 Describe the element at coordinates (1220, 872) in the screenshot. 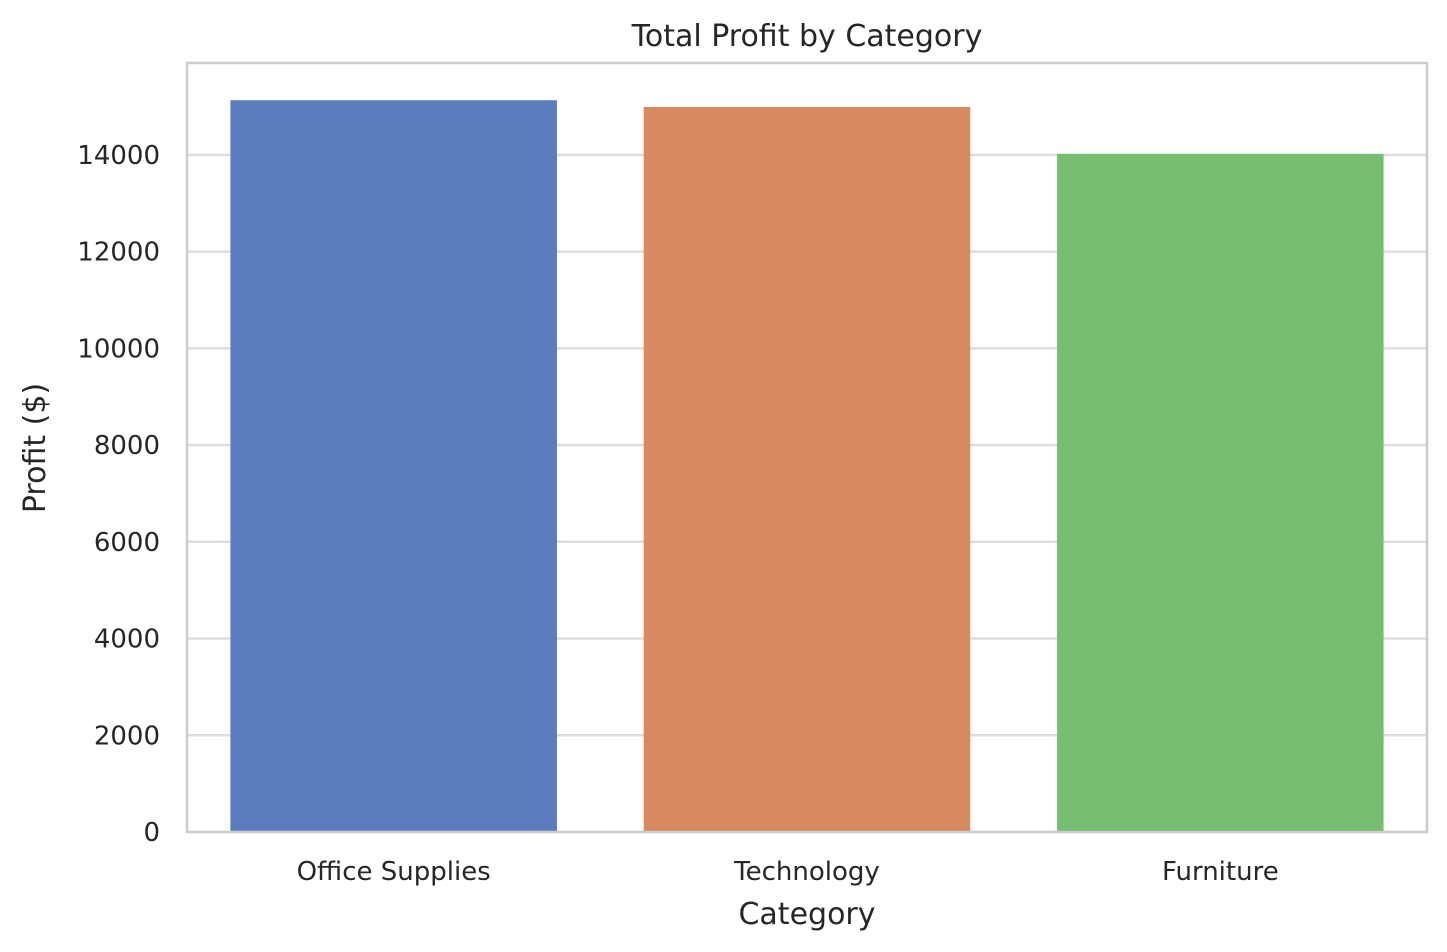

I see `x-tick-label: Furniture` at that location.